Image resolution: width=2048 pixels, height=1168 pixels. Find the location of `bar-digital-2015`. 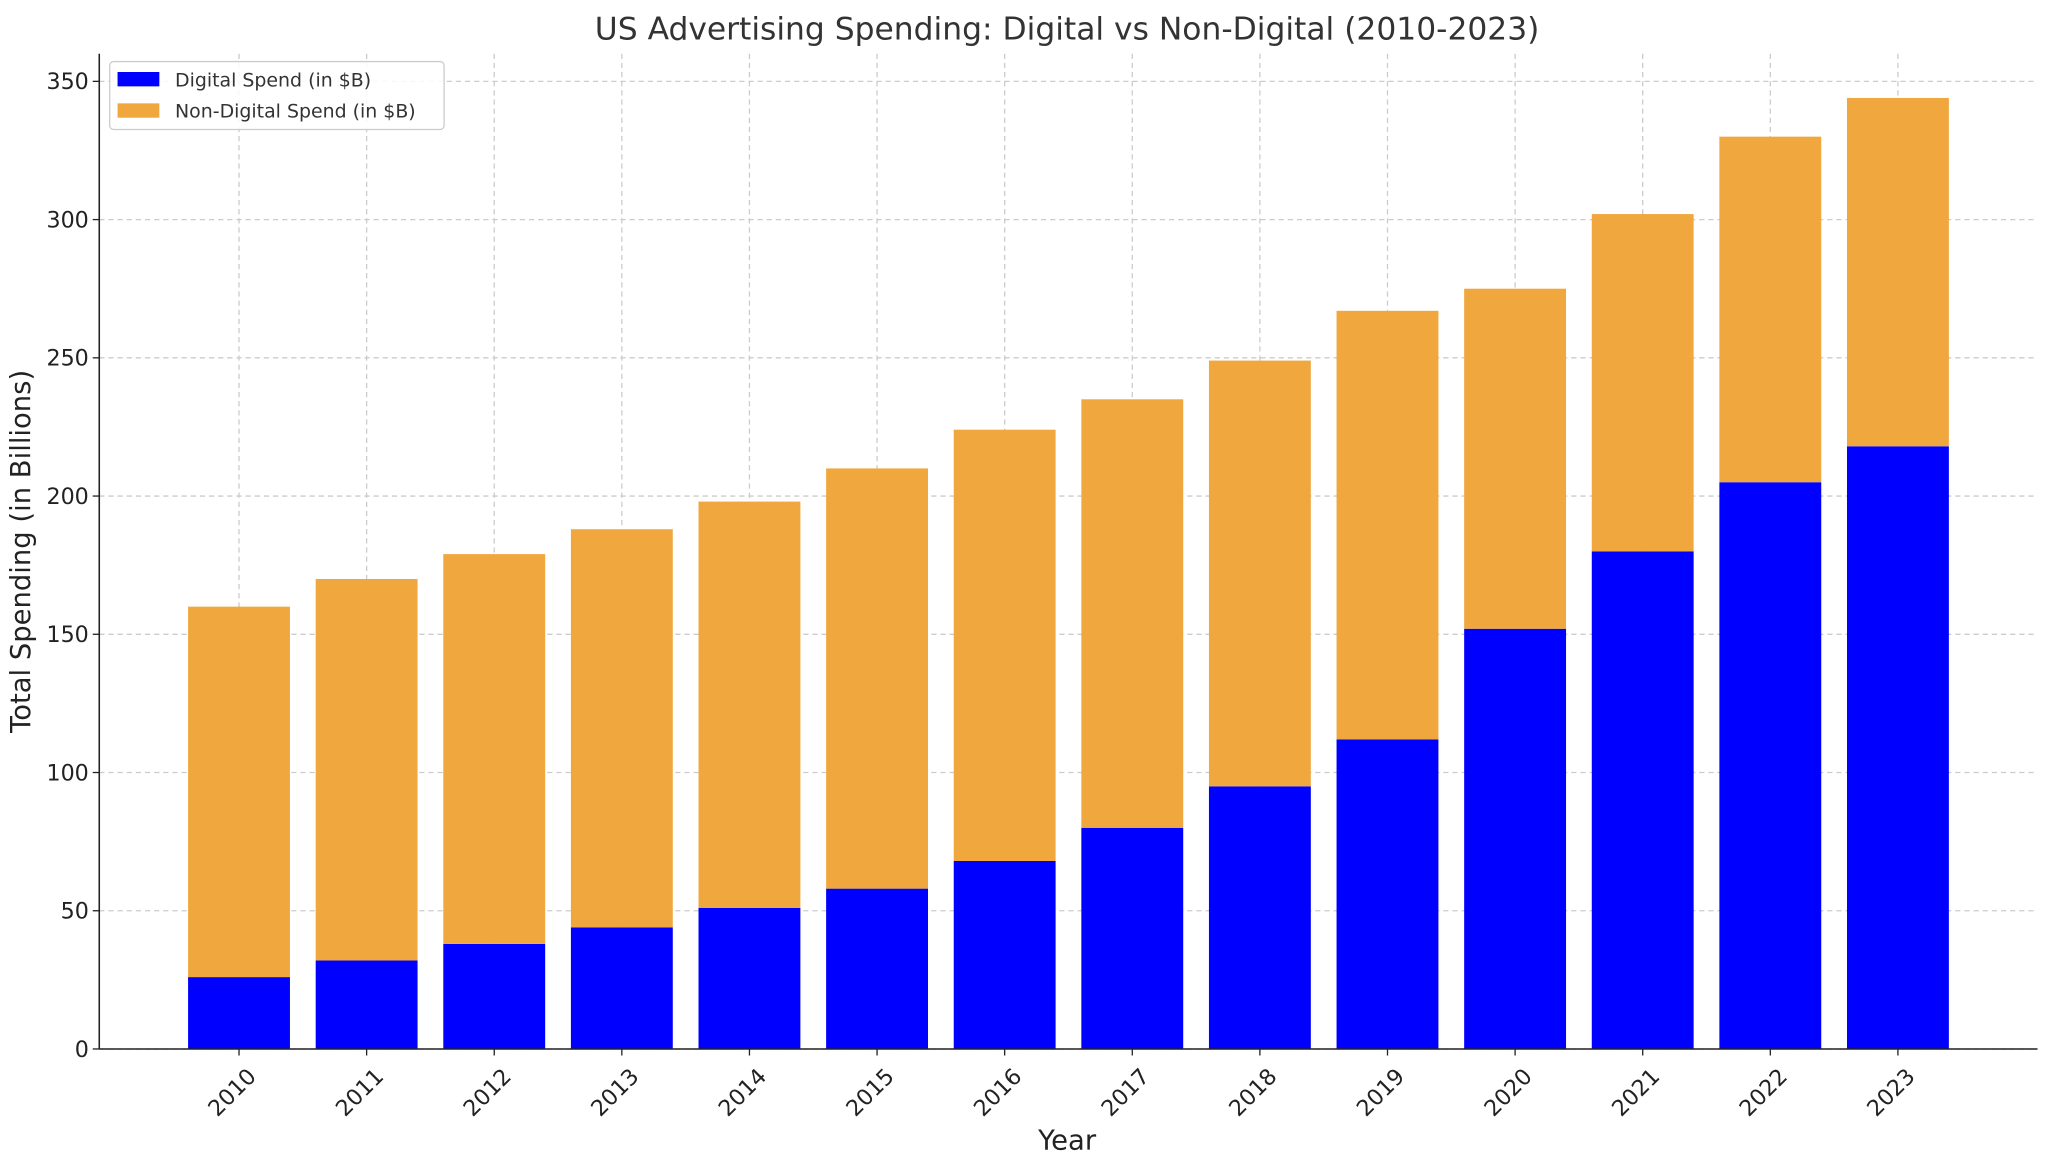

bar-digital-2015 is located at coordinates (877, 968).